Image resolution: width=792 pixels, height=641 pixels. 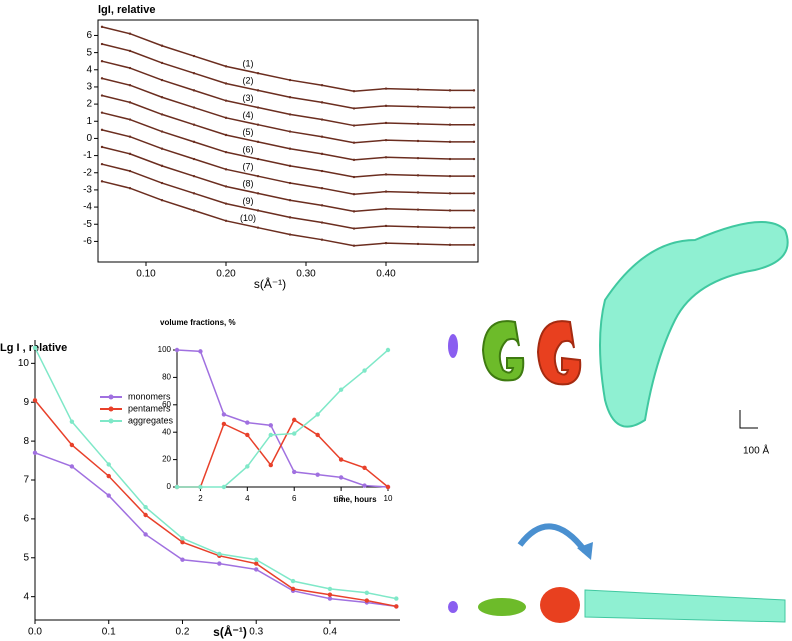 What do you see at coordinates (126, 10) in the screenshot?
I see `chart-title: lgI, relative` at bounding box center [126, 10].